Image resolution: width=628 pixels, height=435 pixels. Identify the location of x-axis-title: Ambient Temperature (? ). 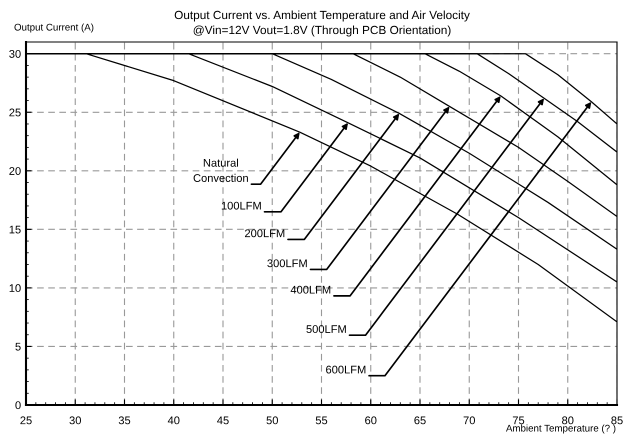
(561, 429).